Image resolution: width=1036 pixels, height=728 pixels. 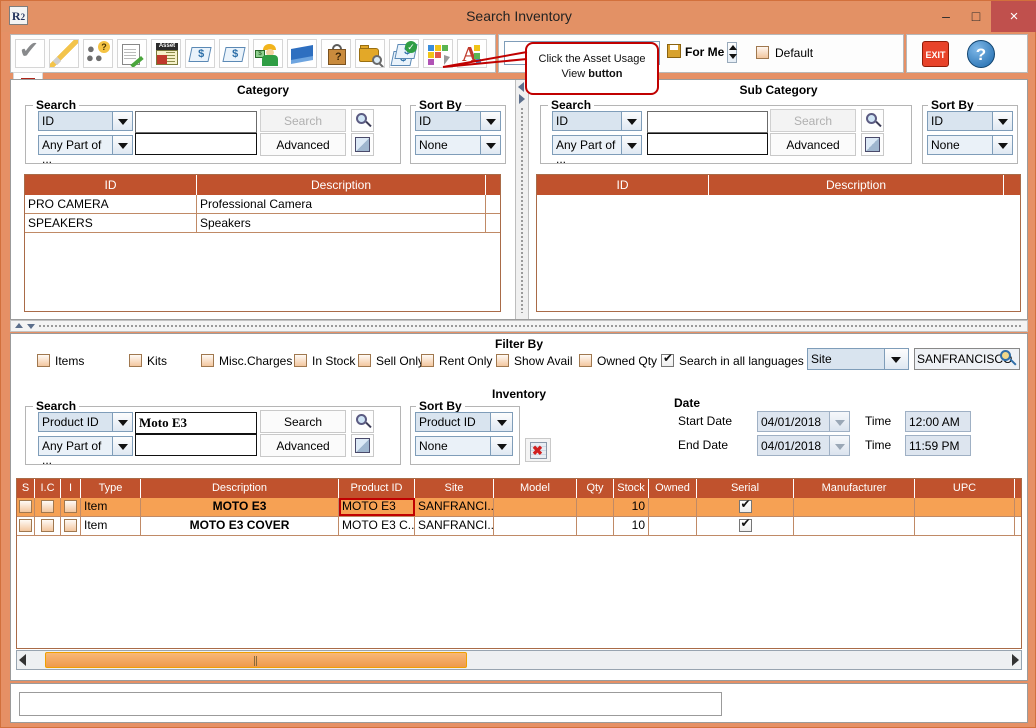 I want to click on maximize-button, so click(x=976, y=16).